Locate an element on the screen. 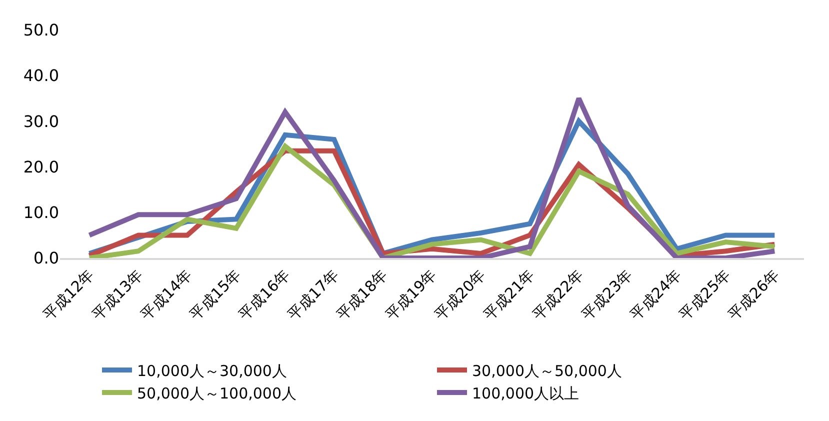 Image resolution: width=829 pixels, height=421 pixels. y-tick-label: 40.0 is located at coordinates (41, 76).